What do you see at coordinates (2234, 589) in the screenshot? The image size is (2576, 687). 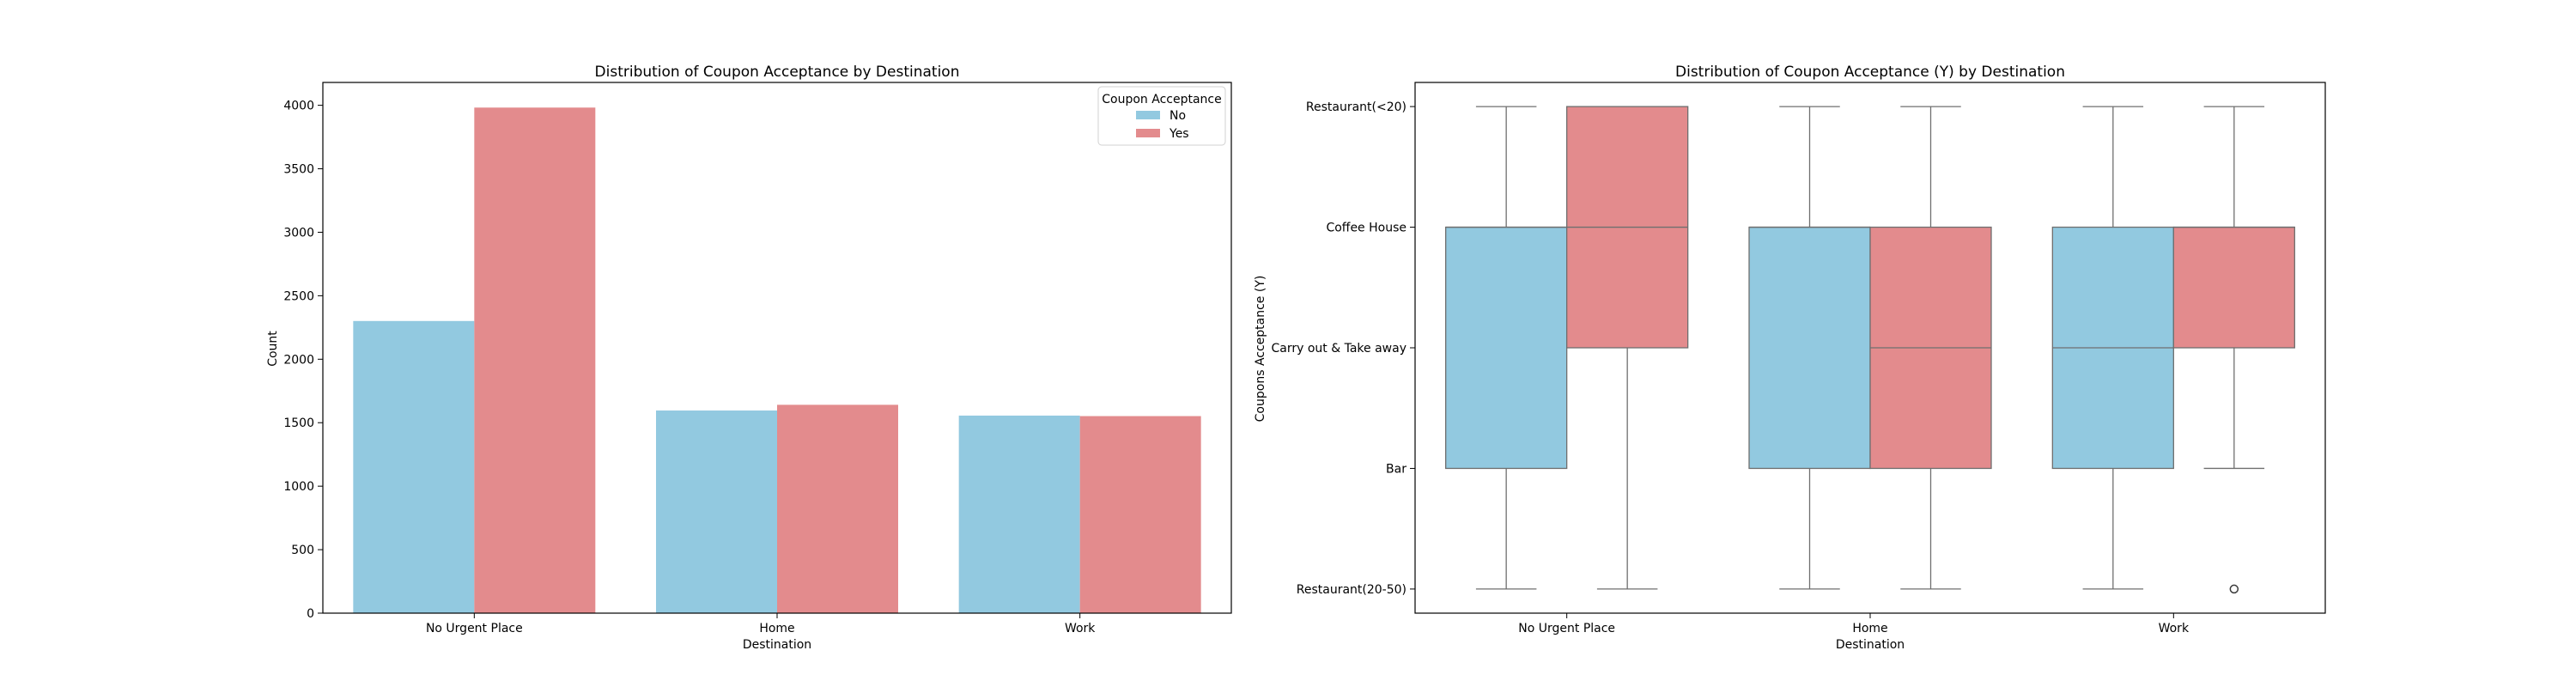 I see `outlier-point` at bounding box center [2234, 589].